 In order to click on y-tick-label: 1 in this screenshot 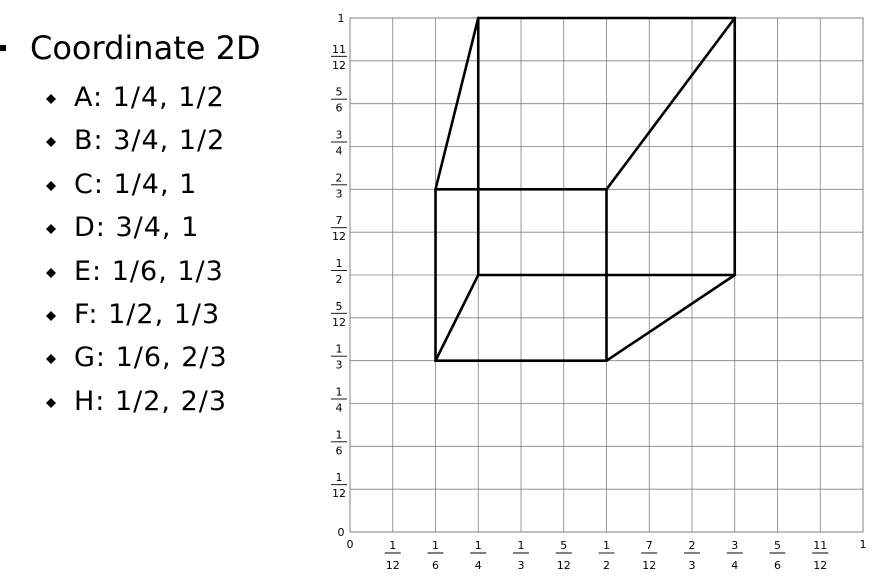, I will do `click(341, 18)`.